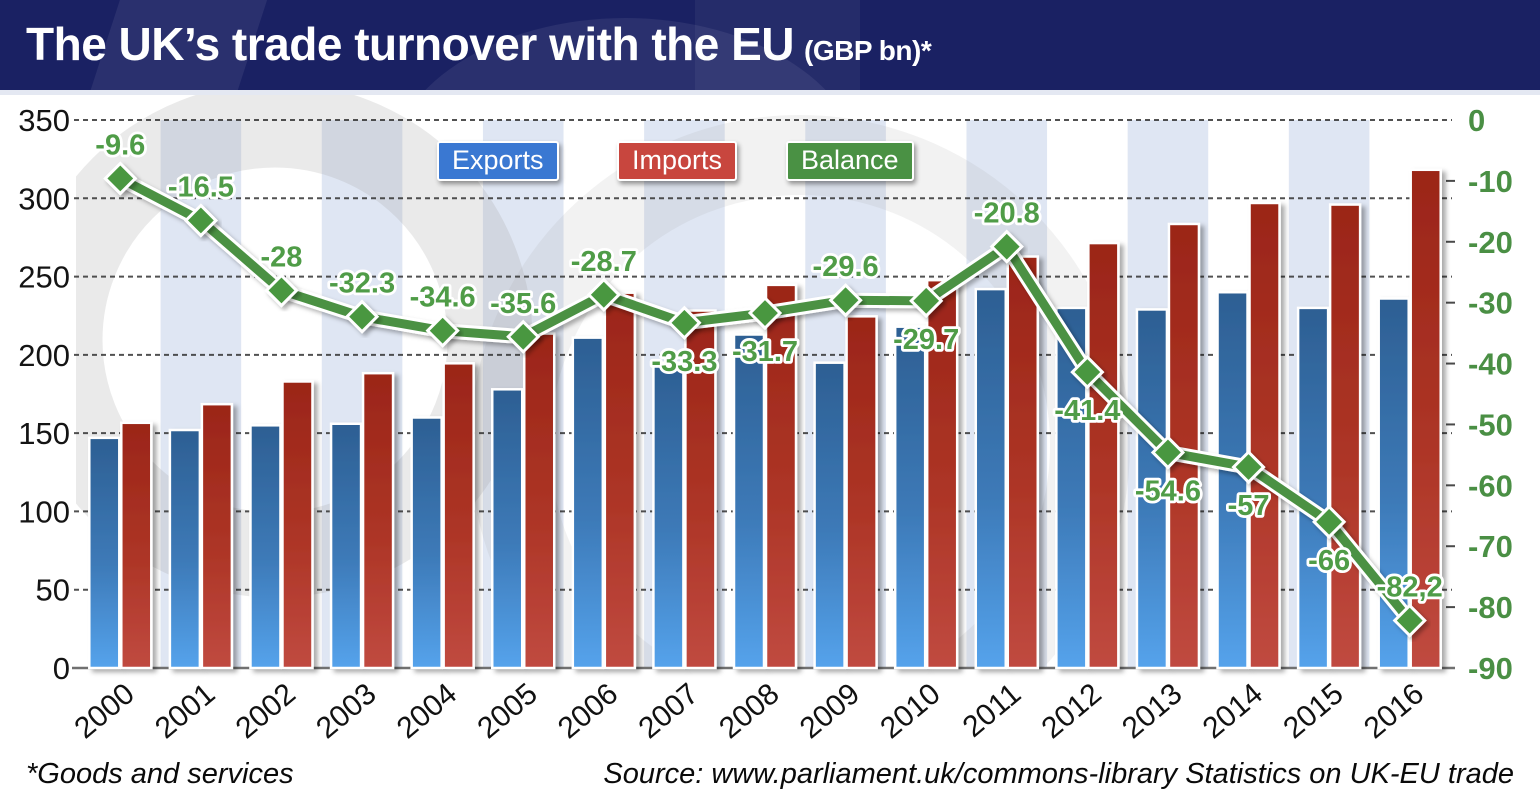  I want to click on exports-bar-2014, so click(1232, 480).